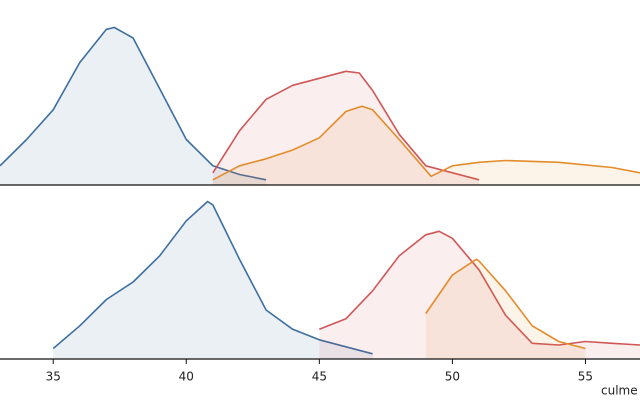 This screenshot has width=640, height=400. Describe the element at coordinates (619, 391) in the screenshot. I see `x-axis-label: culme` at that location.